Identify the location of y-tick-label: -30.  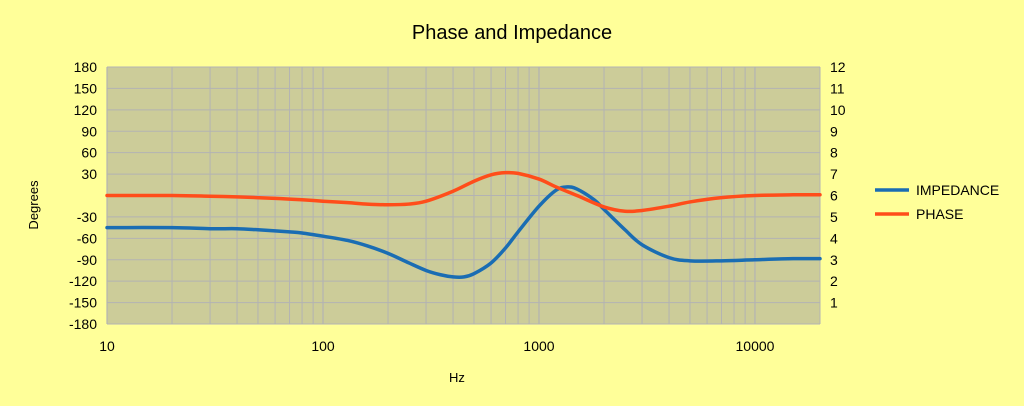
(87, 217).